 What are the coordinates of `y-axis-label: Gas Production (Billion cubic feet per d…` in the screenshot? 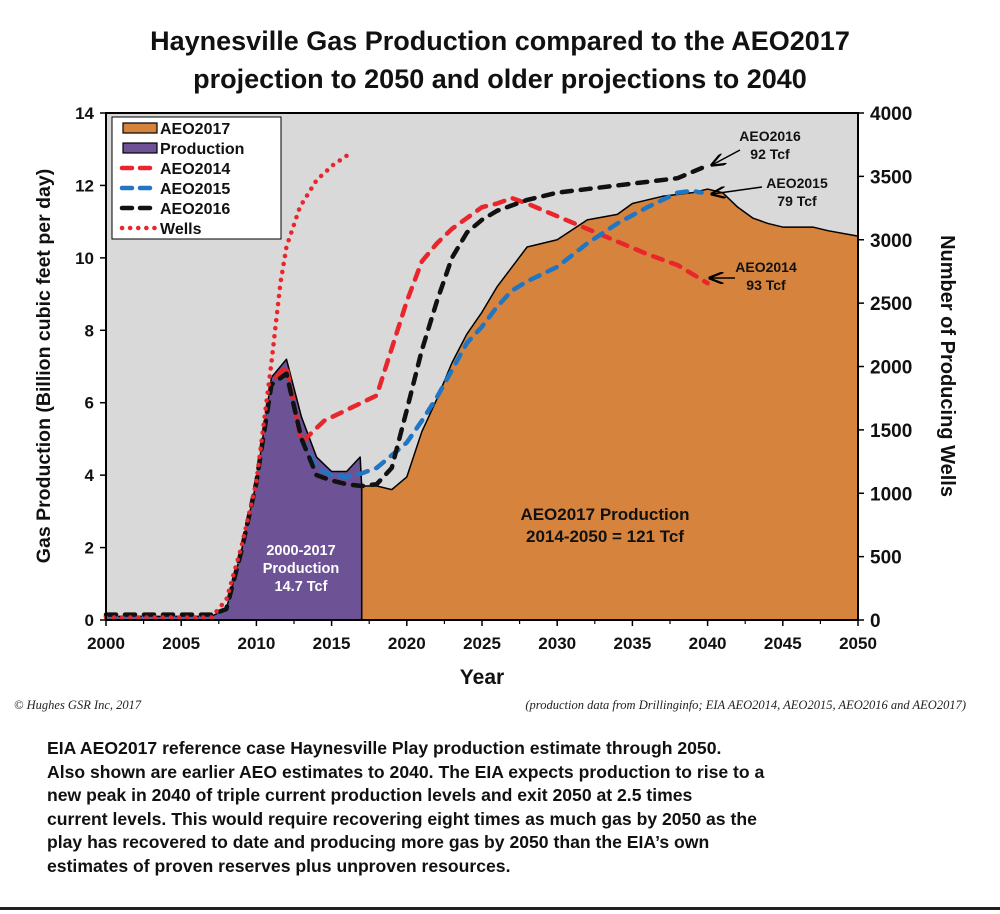 It's located at (44, 366).